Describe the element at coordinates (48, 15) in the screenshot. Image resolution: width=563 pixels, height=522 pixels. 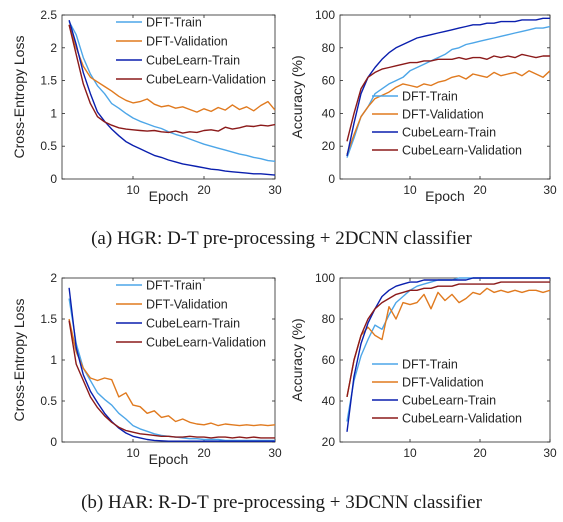
I see `y-tick-label: 2.5` at that location.